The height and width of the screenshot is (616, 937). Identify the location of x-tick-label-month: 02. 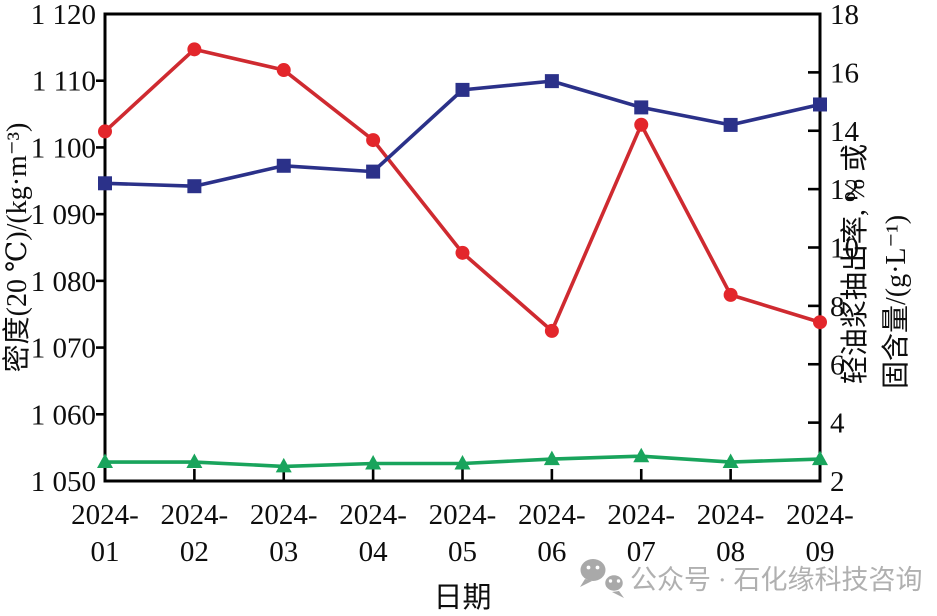
(194, 552).